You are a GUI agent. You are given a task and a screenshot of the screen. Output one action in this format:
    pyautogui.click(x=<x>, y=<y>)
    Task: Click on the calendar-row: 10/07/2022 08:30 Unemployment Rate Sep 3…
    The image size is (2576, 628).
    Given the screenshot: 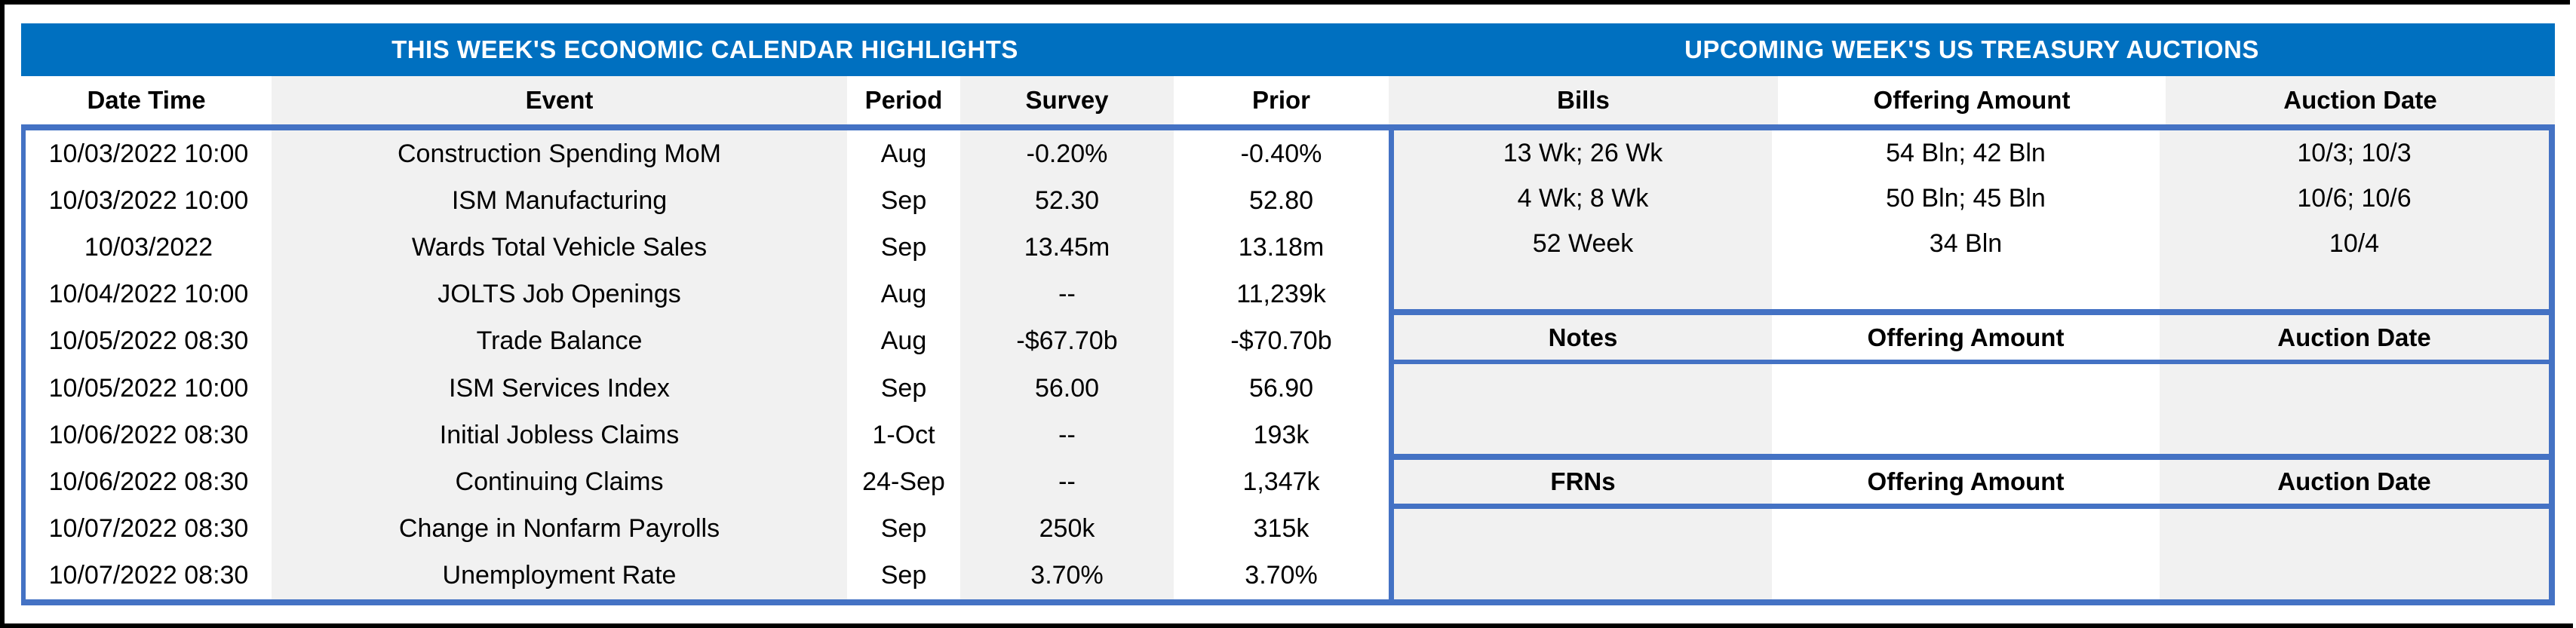 What is the action you would take?
    pyautogui.click(x=707, y=575)
    